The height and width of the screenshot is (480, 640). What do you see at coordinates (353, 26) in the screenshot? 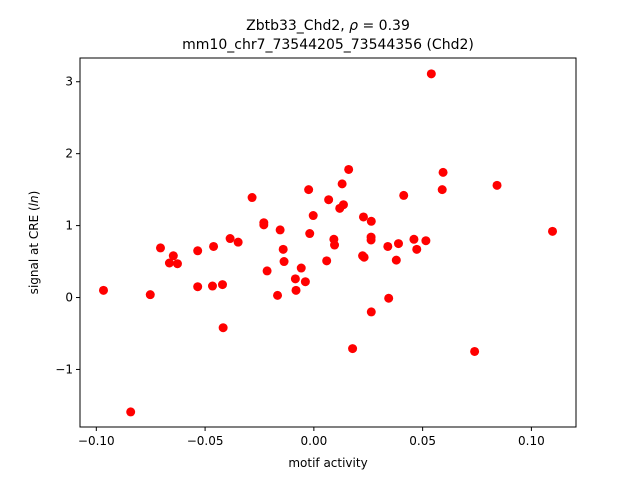
I see `title-rho: ρ` at bounding box center [353, 26].